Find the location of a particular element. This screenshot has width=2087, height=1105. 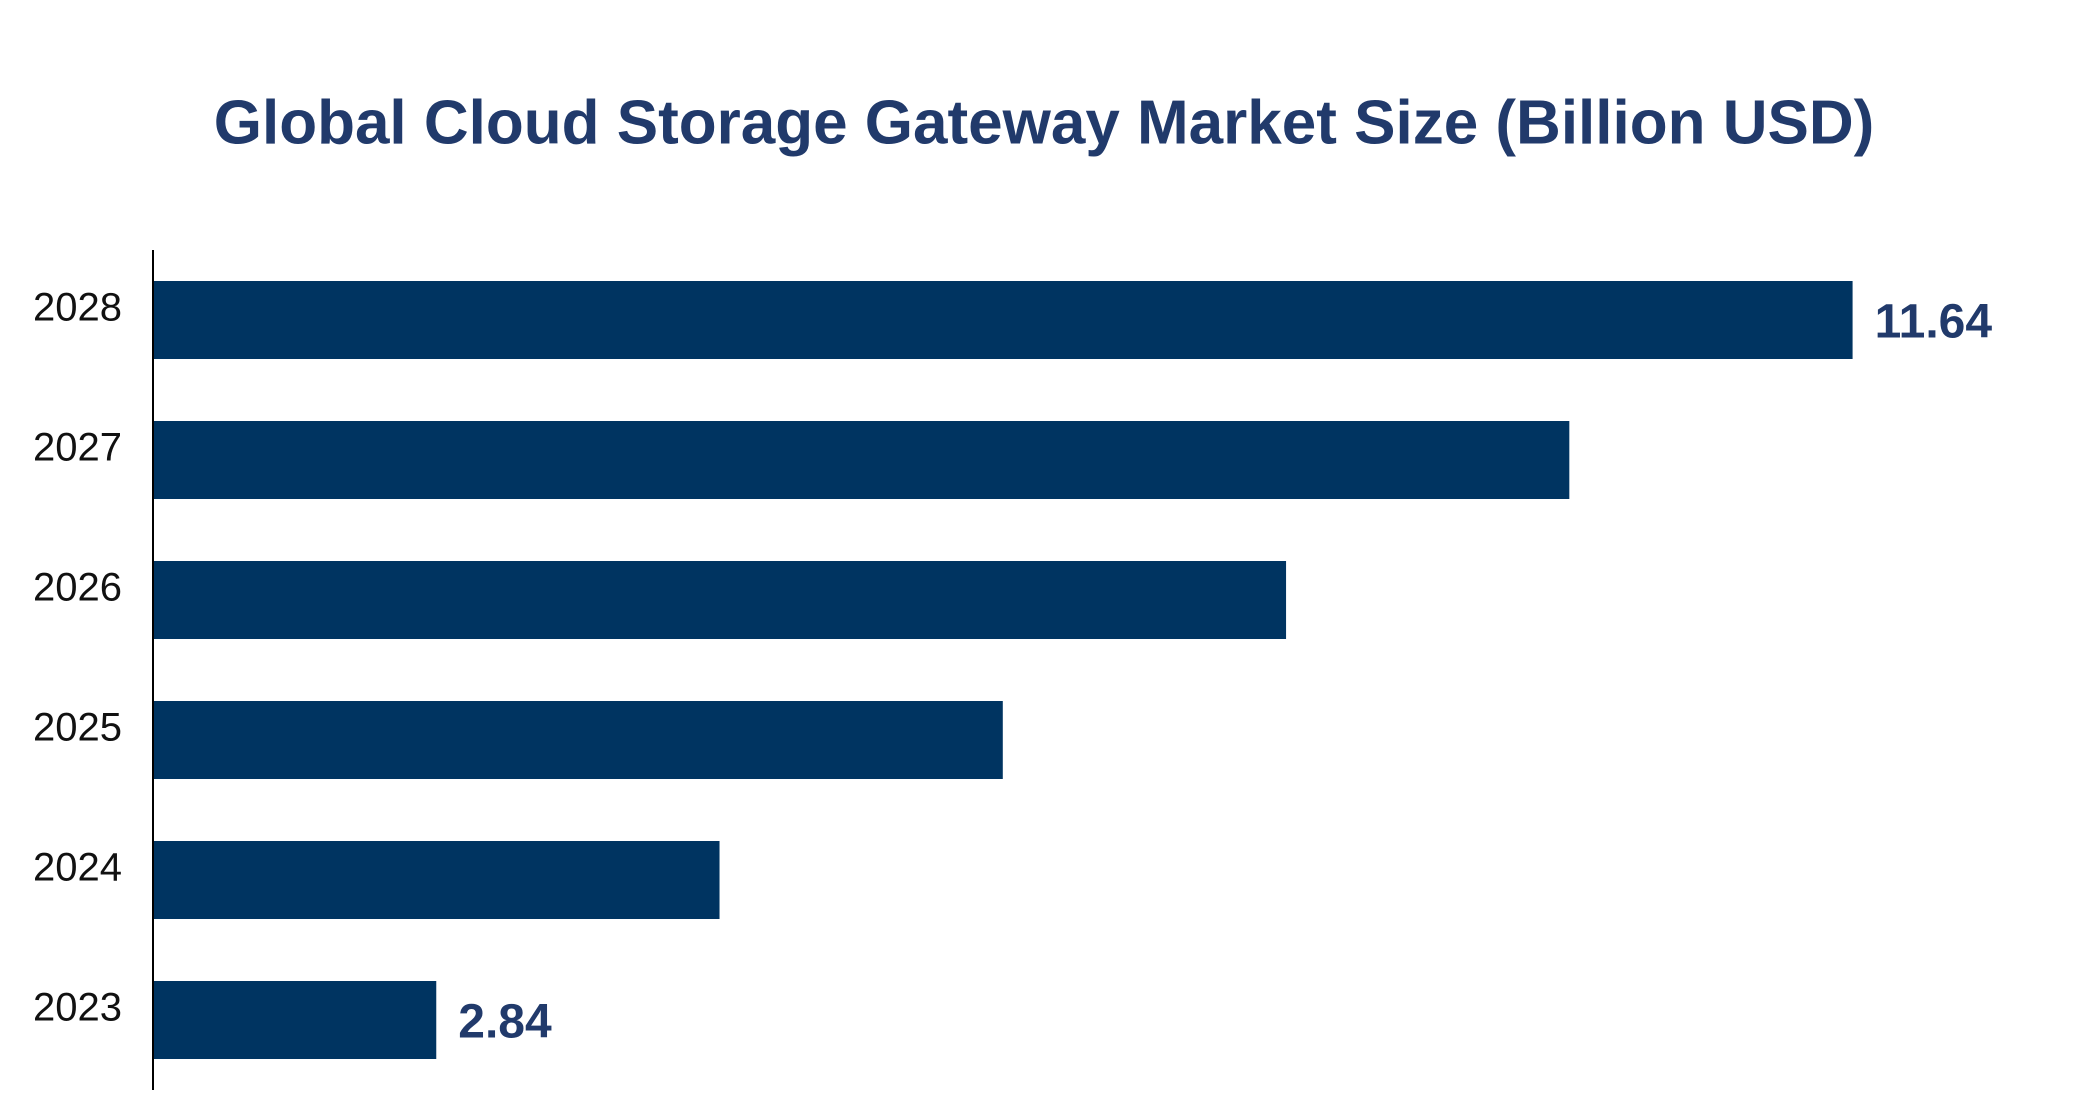

y-tick-label: 2027 is located at coordinates (77, 448).